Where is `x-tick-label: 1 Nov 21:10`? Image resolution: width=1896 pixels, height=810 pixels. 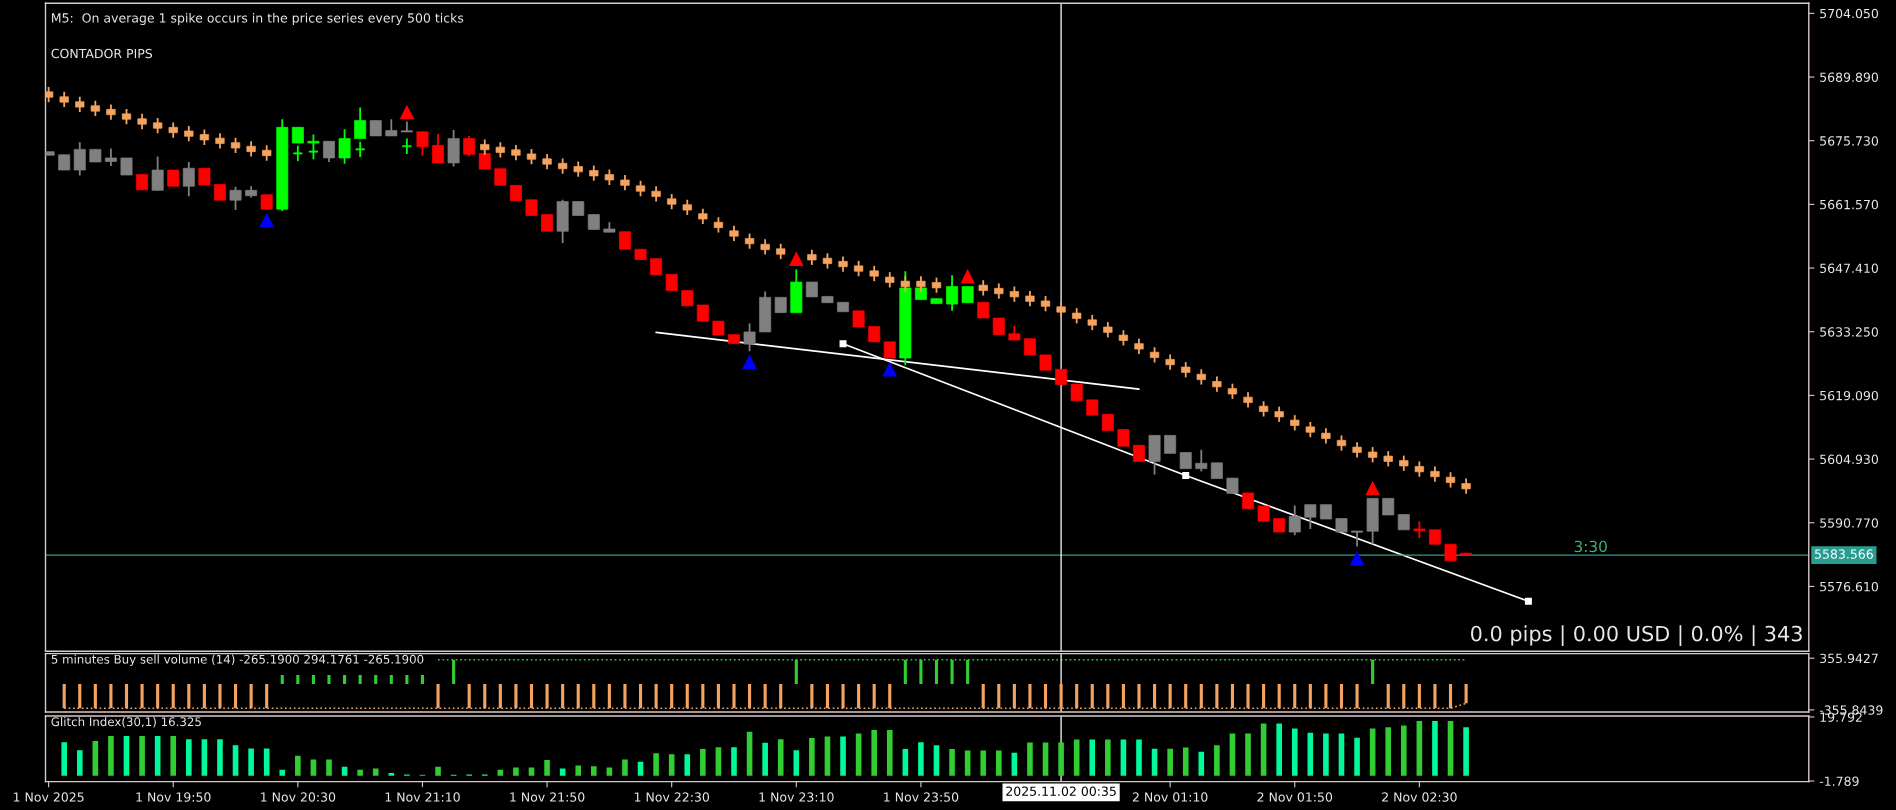 x-tick-label: 1 Nov 21:10 is located at coordinates (422, 797).